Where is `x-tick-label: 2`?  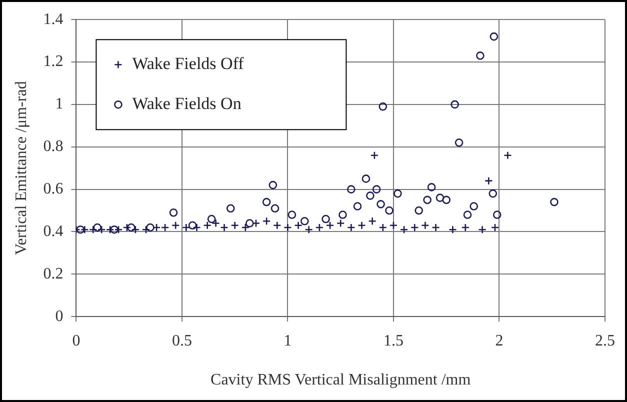 x-tick-label: 2 is located at coordinates (499, 341).